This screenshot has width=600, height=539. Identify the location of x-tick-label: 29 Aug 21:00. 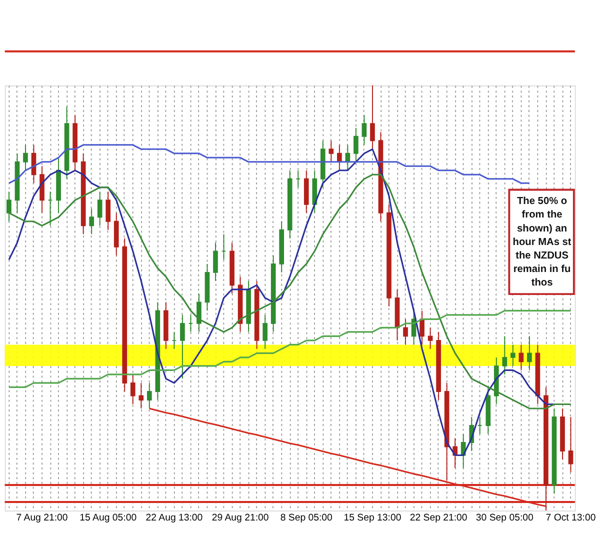
(240, 518).